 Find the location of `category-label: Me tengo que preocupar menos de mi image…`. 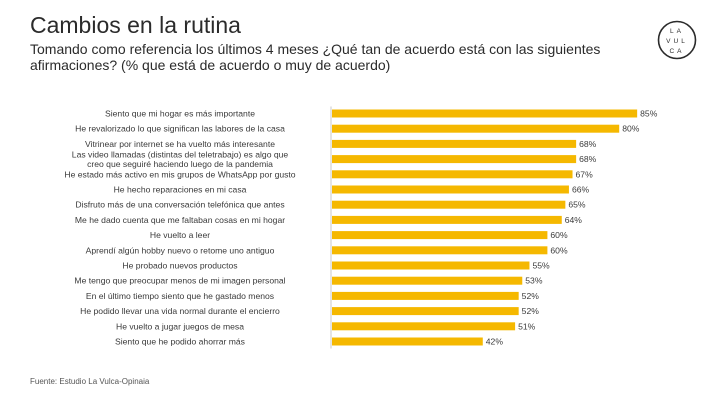

category-label: Me tengo que preocupar menos de mi image… is located at coordinates (179, 281).